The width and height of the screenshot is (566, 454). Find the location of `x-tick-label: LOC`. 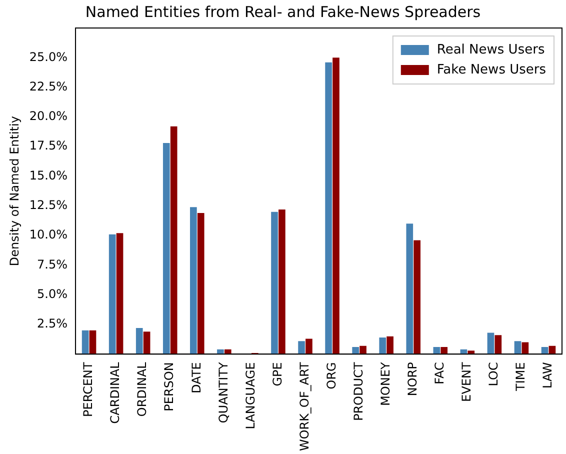

x-tick-label: LOC is located at coordinates (493, 374).